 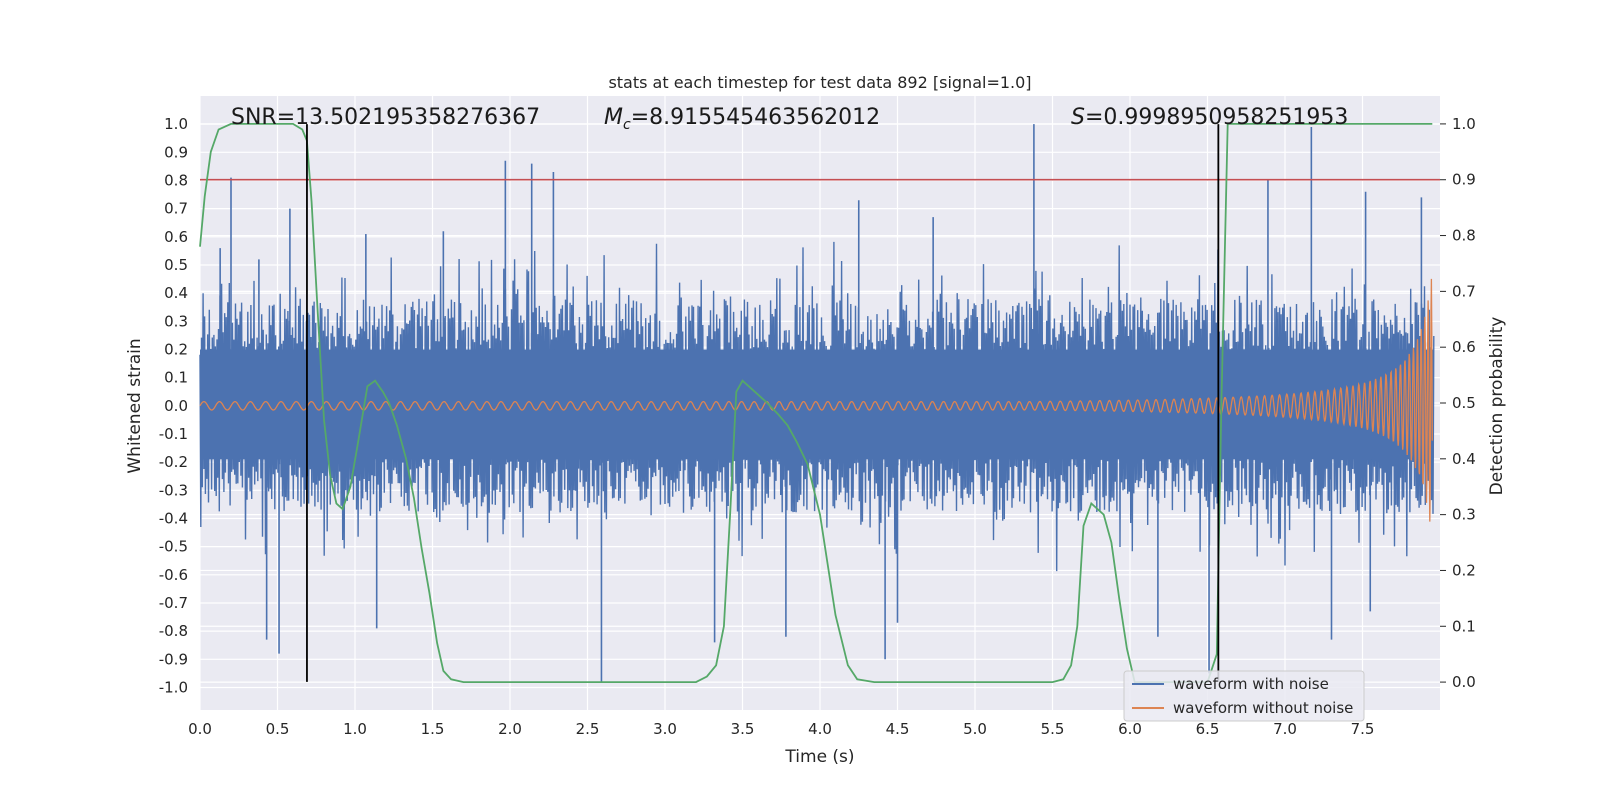 I want to click on x-tick-label: 6.0, so click(x=1130, y=729).